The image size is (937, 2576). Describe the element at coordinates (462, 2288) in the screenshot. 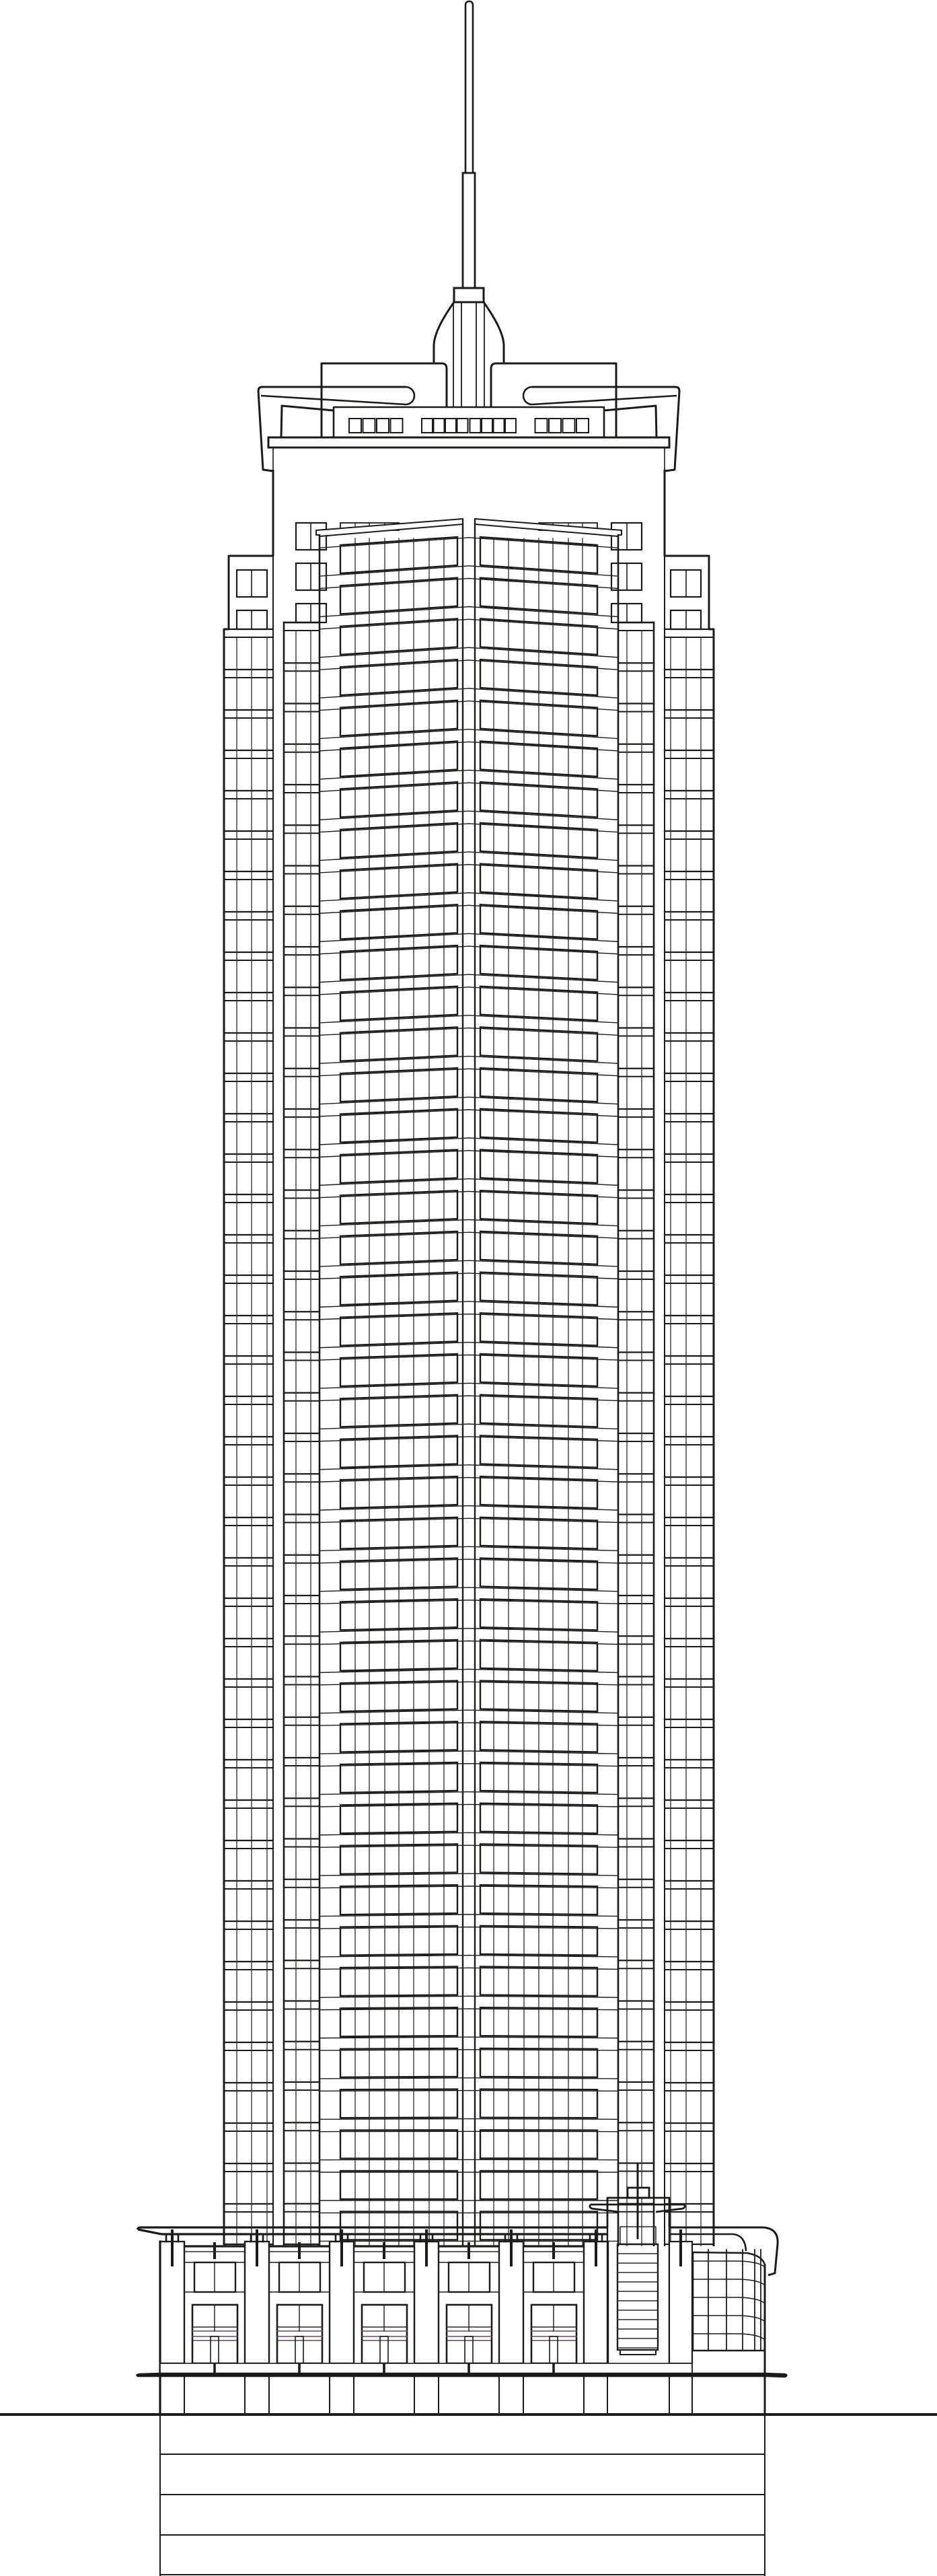

I see `podium` at that location.